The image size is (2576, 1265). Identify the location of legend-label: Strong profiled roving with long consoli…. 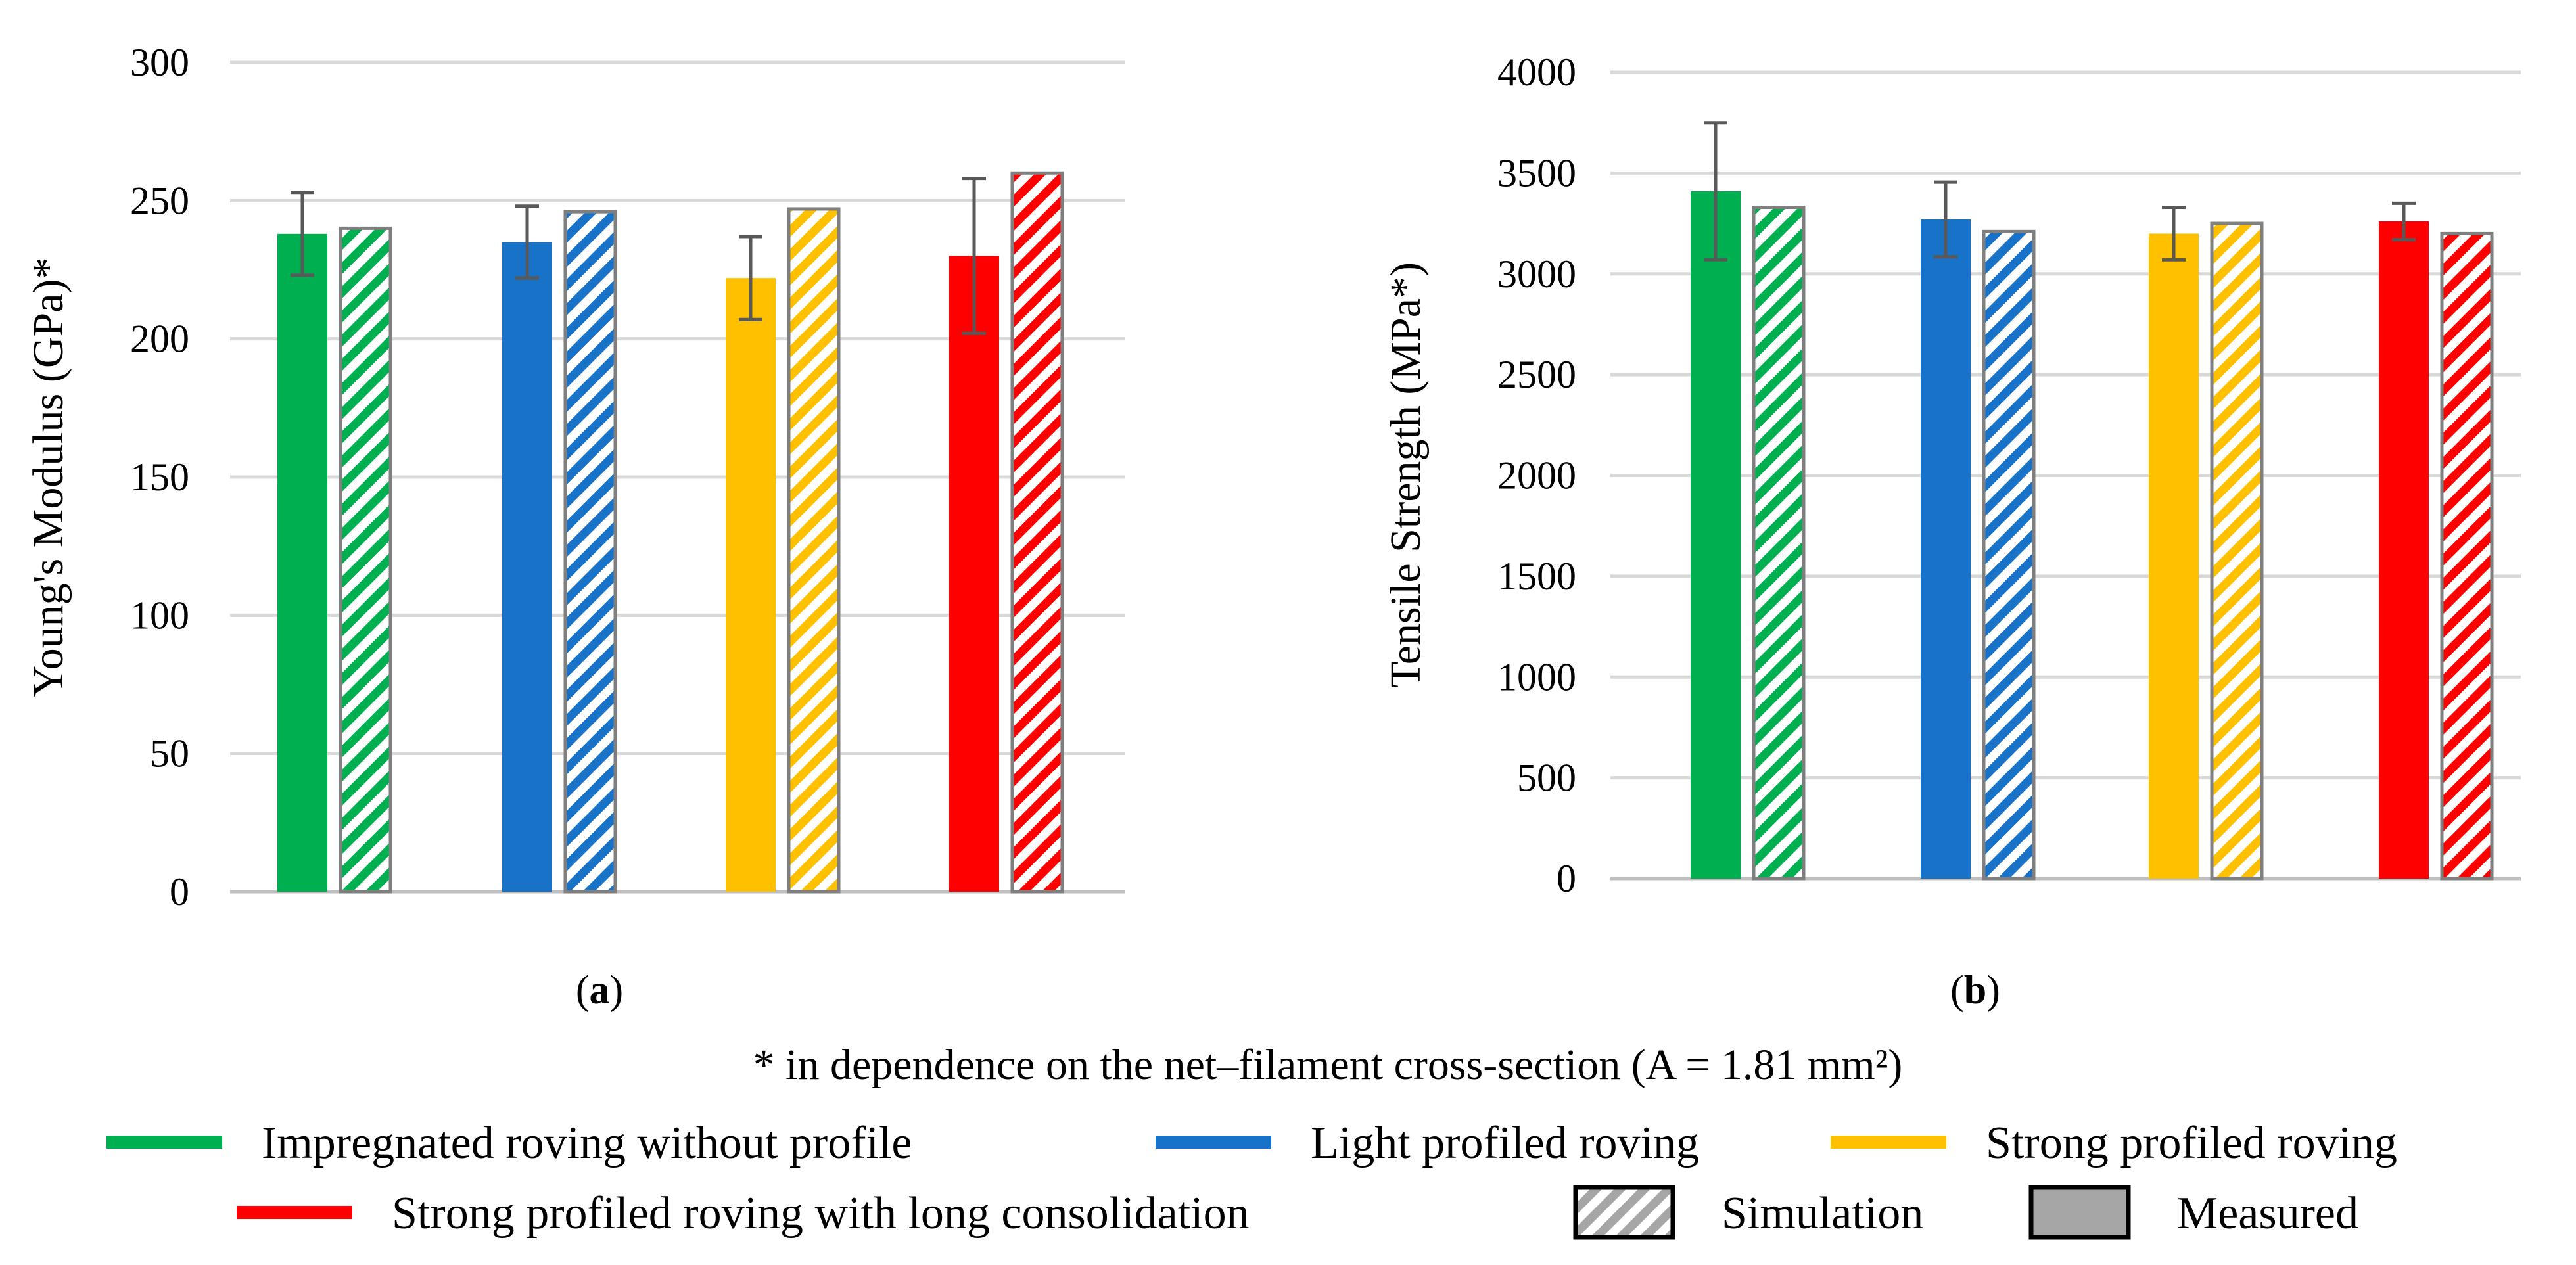
(821, 1213).